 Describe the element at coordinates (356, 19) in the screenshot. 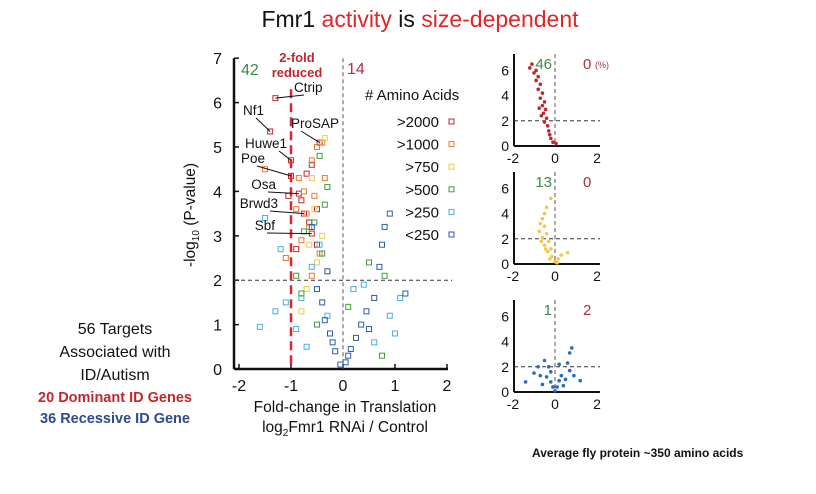

I see `title-accent-activity: activity` at that location.